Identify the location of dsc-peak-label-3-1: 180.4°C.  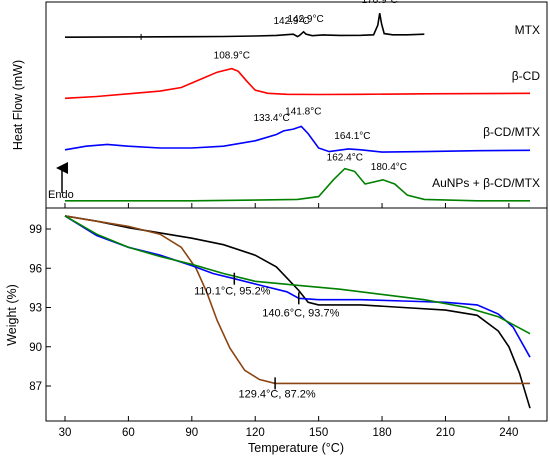
(389, 167).